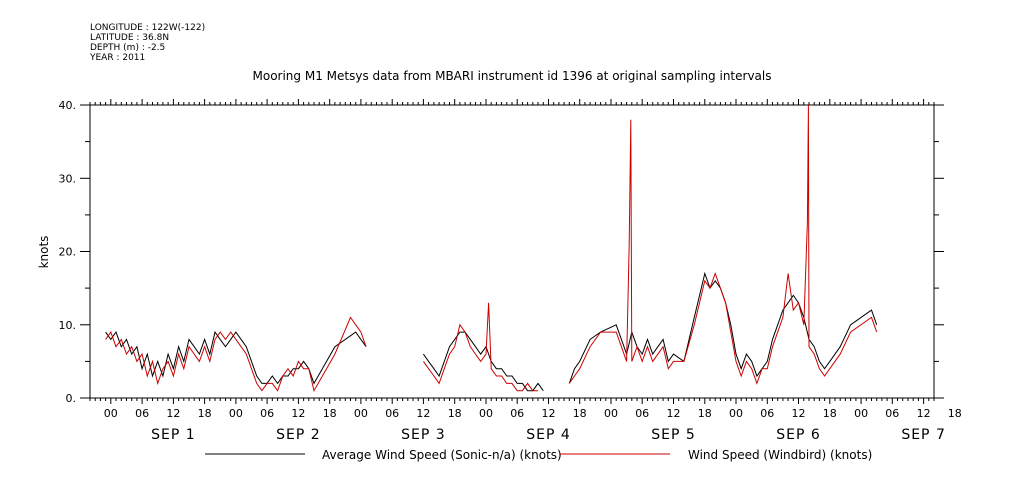 This screenshot has width=1009, height=504. What do you see at coordinates (68, 178) in the screenshot?
I see `y-tick-label: 30.` at bounding box center [68, 178].